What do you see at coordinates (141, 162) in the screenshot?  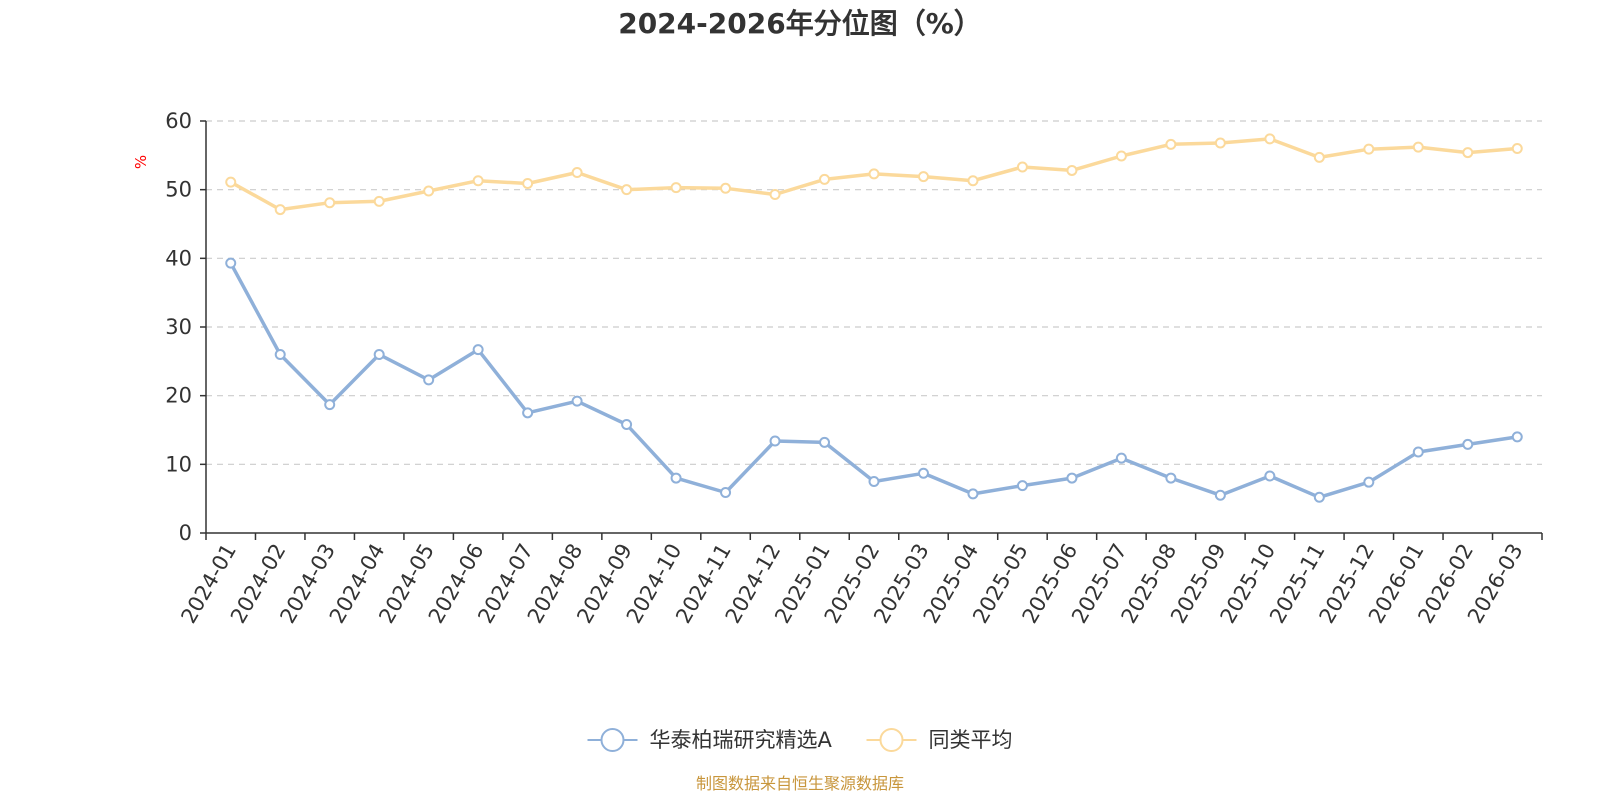 I see `y-axis-unit-label: %` at bounding box center [141, 162].